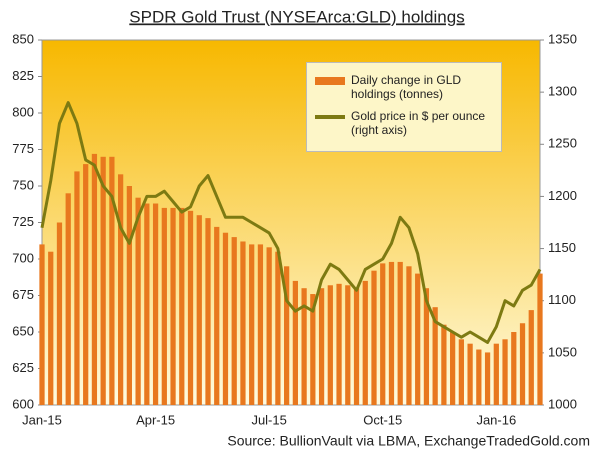 Image resolution: width=594 pixels, height=454 pixels. Describe the element at coordinates (562, 38) in the screenshot. I see `y2-tick-label: 1350` at that location.